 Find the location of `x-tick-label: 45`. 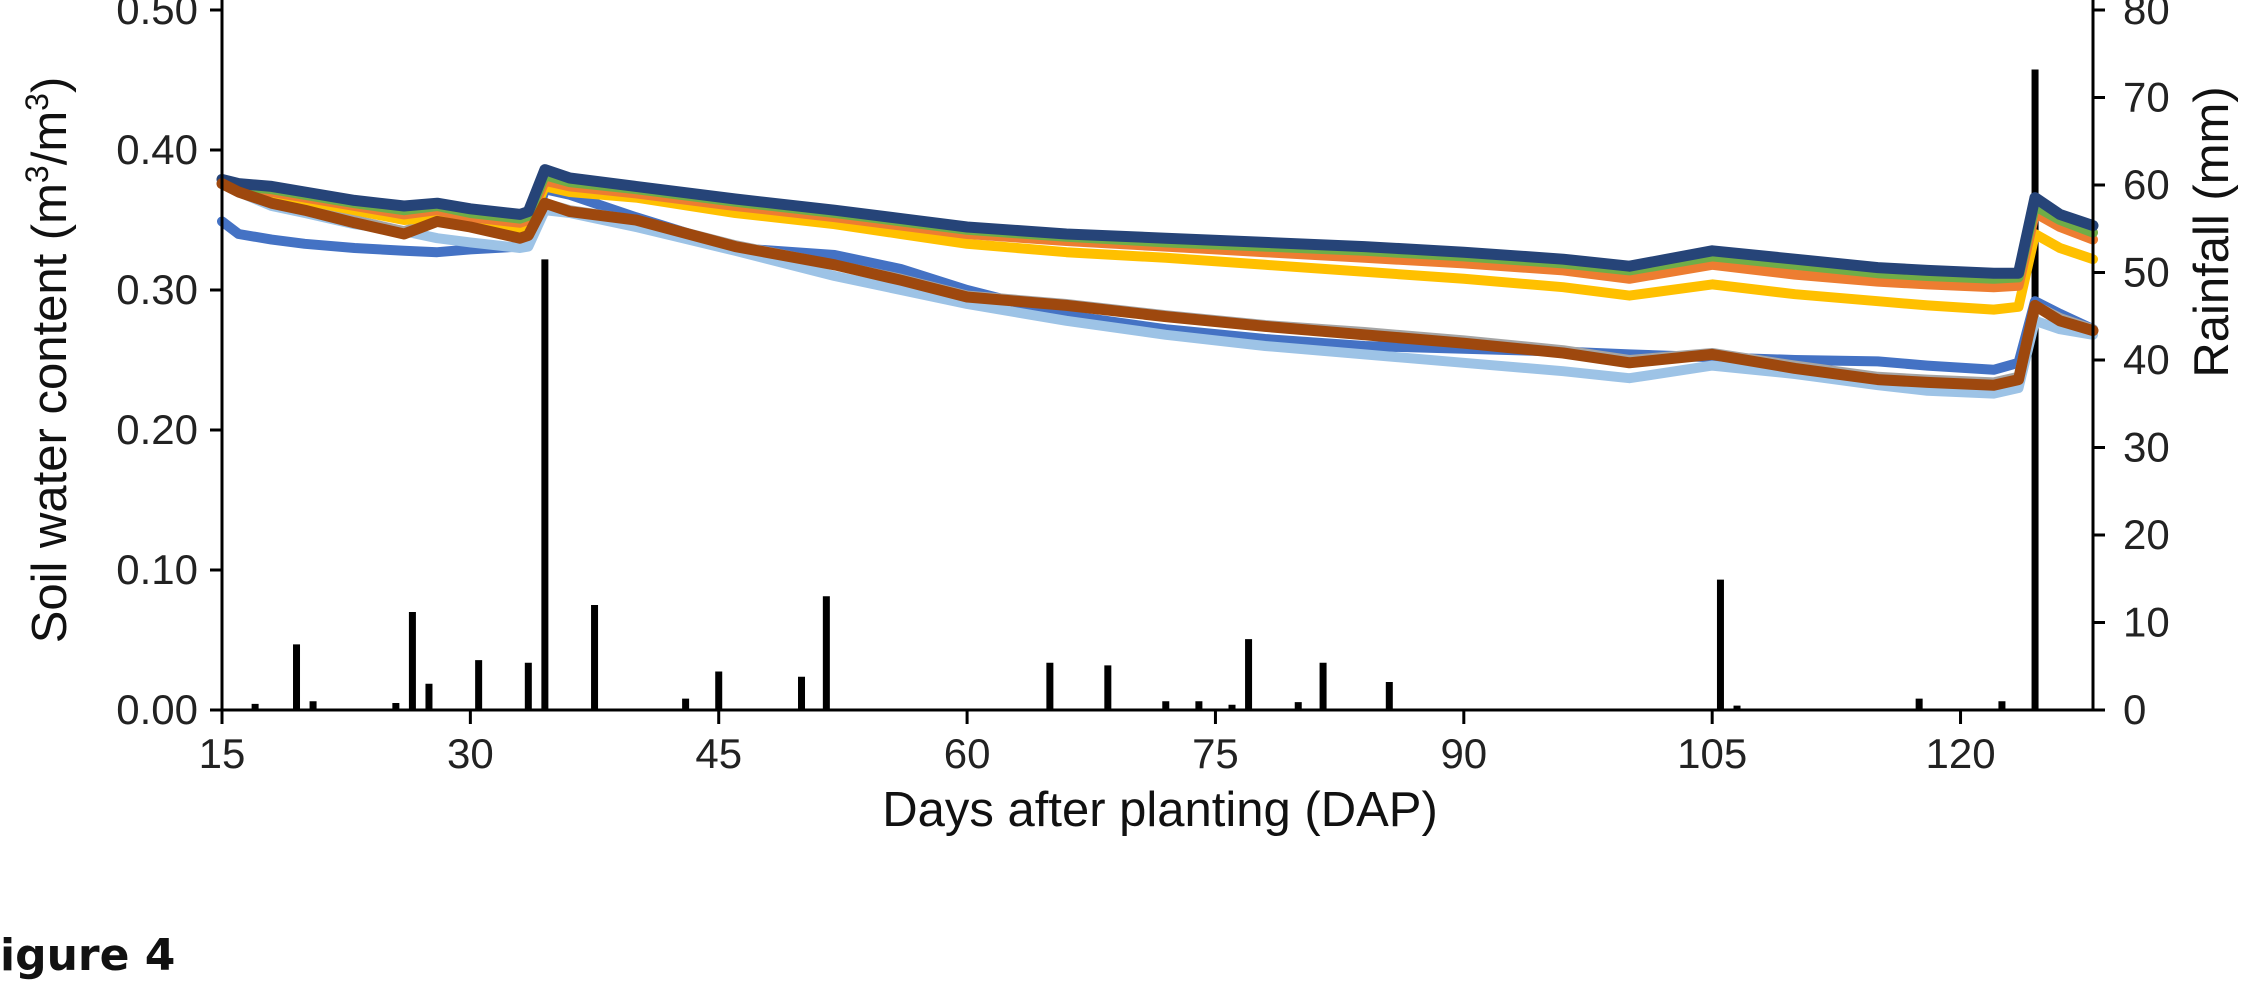

x-tick-label: 45 is located at coordinates (718, 753).